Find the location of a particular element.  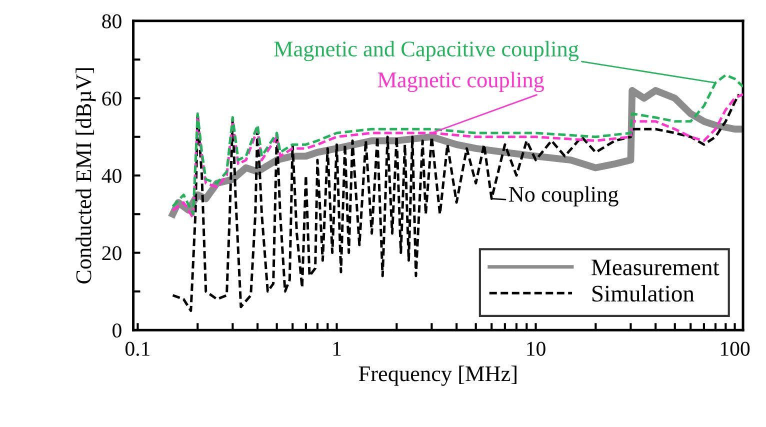

text: Magnetic and Capacitive coupling is located at coordinates (426, 51).